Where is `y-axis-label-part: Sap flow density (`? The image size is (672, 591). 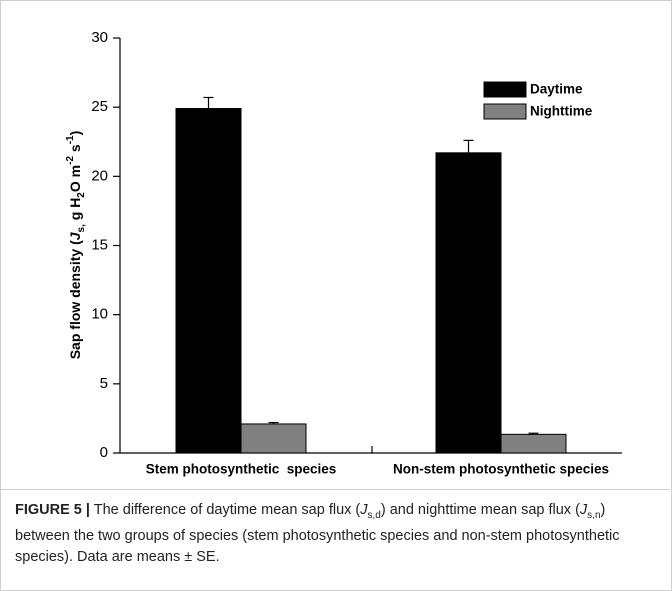
y-axis-label-part: Sap flow density ( is located at coordinates (75, 299).